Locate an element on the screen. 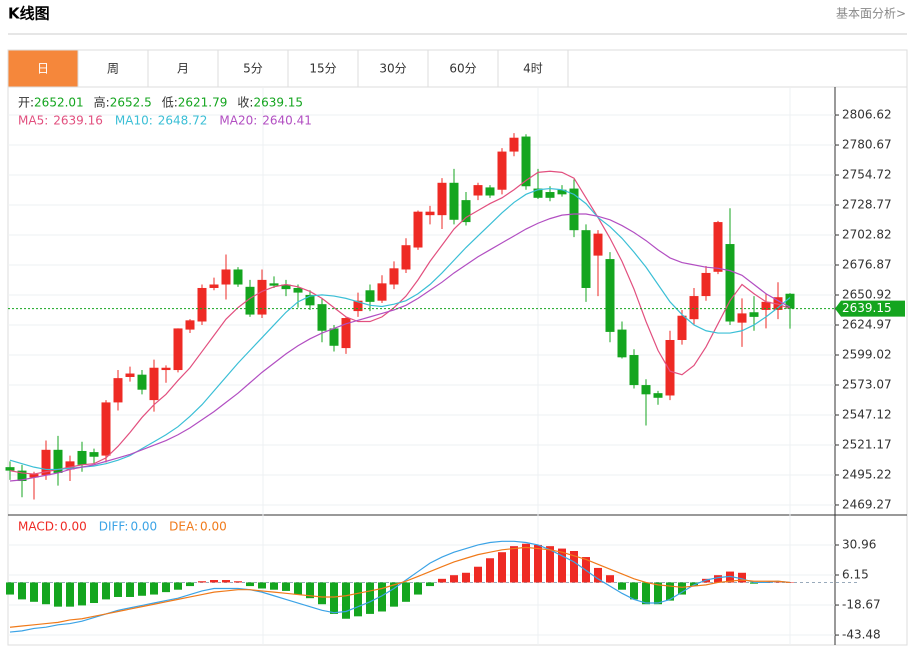 This screenshot has width=911, height=651. tab-label: 周 is located at coordinates (113, 69).